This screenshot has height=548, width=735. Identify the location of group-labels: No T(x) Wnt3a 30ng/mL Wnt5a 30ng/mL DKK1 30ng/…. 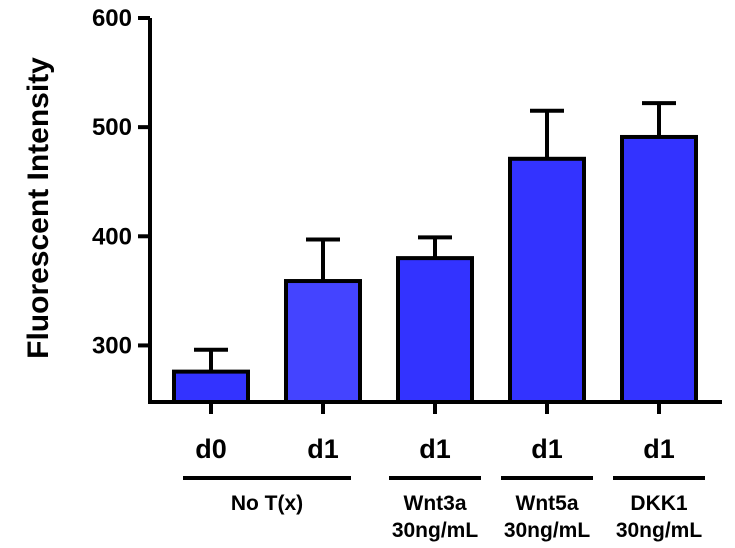
(444, 509).